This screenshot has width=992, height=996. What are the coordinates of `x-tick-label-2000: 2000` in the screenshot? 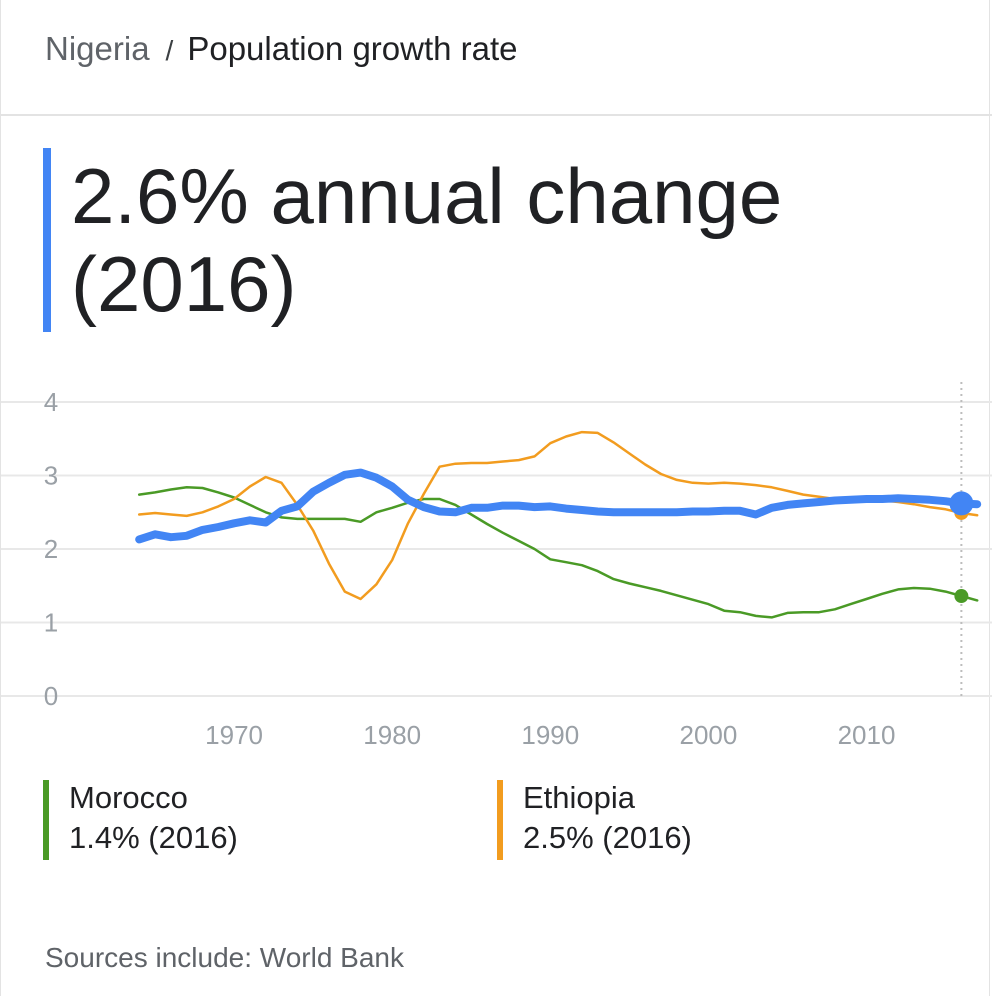 It's located at (708, 735).